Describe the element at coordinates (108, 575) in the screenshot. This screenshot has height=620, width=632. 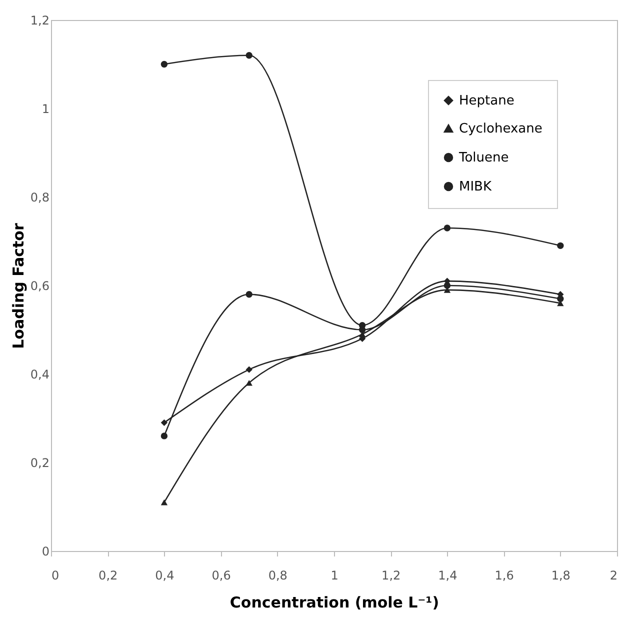
I see `x-tick-label: 0,2` at that location.